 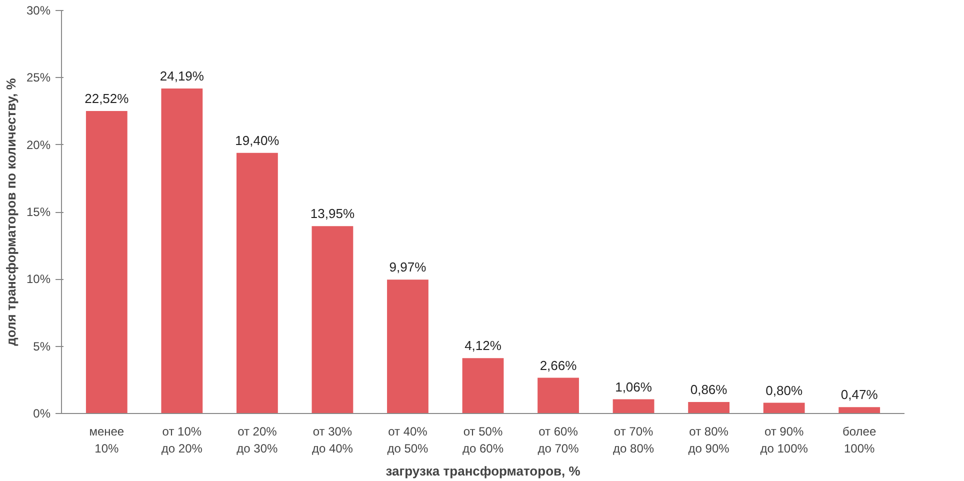 What do you see at coordinates (38, 77) in the screenshot?
I see `y-tick-label: 25%` at bounding box center [38, 77].